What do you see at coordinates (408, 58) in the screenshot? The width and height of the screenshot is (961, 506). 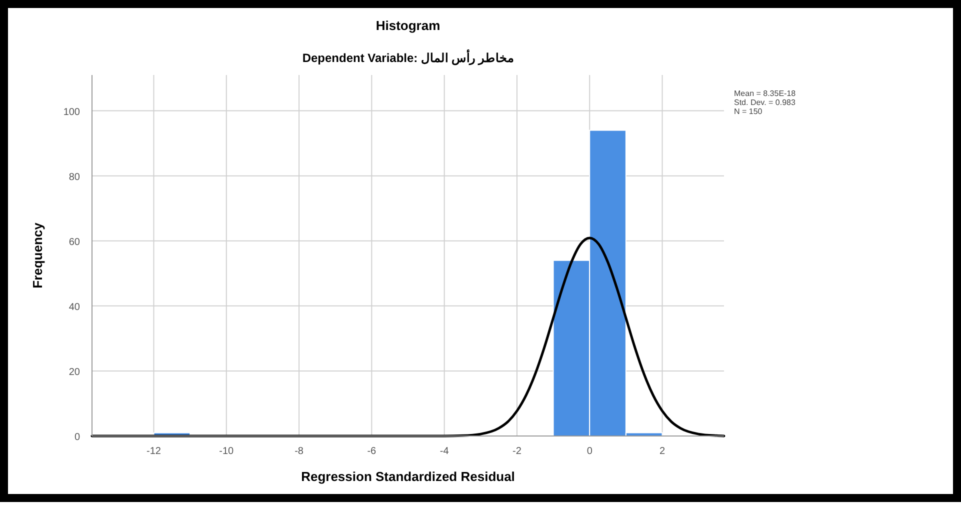 I see `chart-subtitle: Dependent Variable: مخاطر رأس المال` at bounding box center [408, 58].